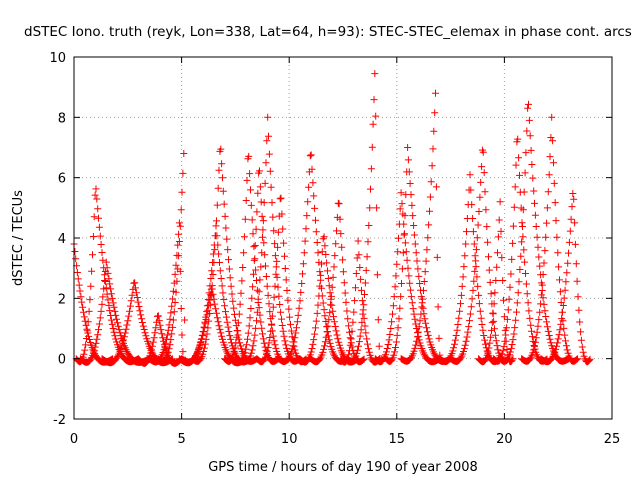  What do you see at coordinates (62, 179) in the screenshot?
I see `y-tick-label: 6` at bounding box center [62, 179].